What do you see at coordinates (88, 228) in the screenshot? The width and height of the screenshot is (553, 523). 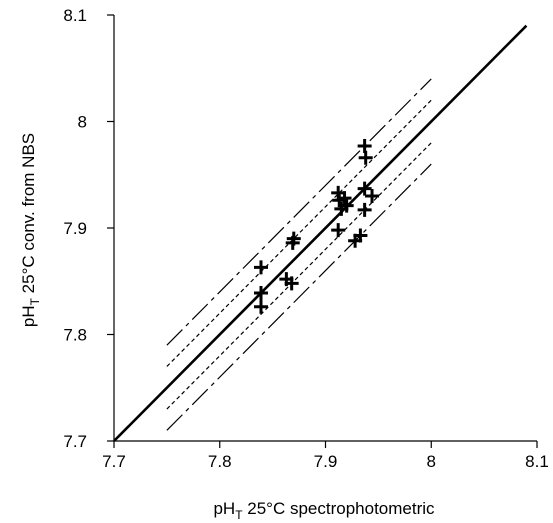 I see `y-ticks: 7.7 7.8 7.9 8 8.1` at bounding box center [88, 228].